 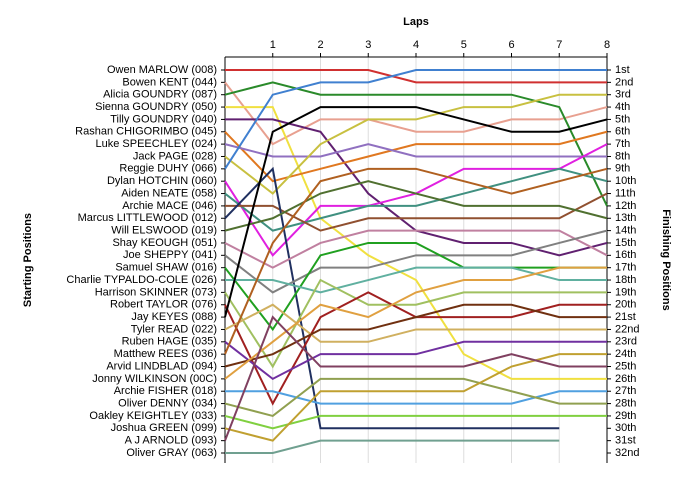 I want to click on y2-tick-label: 7th, so click(x=622, y=144).